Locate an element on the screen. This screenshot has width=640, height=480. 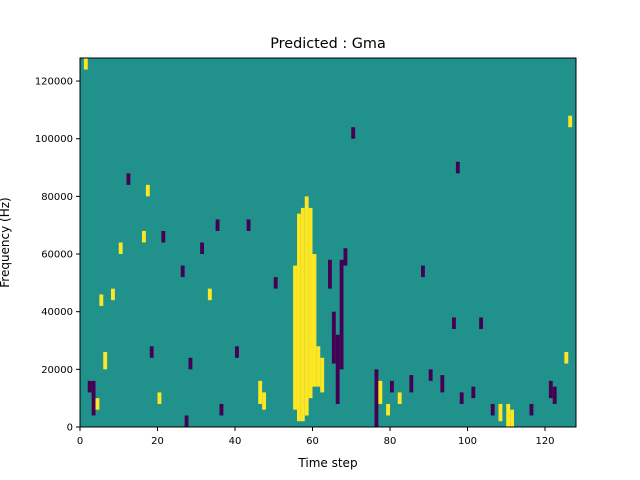
x-tick-label: 100 is located at coordinates (467, 441).